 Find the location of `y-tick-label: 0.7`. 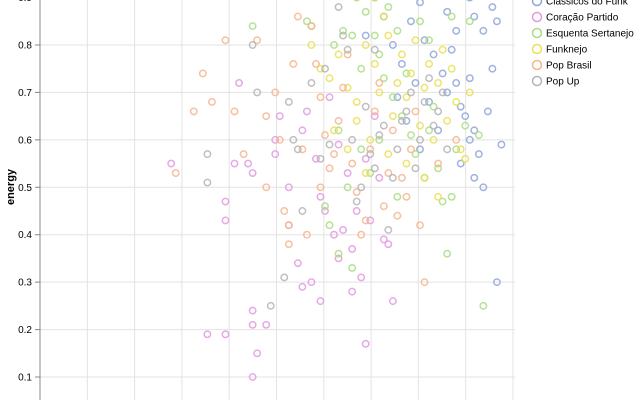

y-tick-label: 0.7 is located at coordinates (25, 93).